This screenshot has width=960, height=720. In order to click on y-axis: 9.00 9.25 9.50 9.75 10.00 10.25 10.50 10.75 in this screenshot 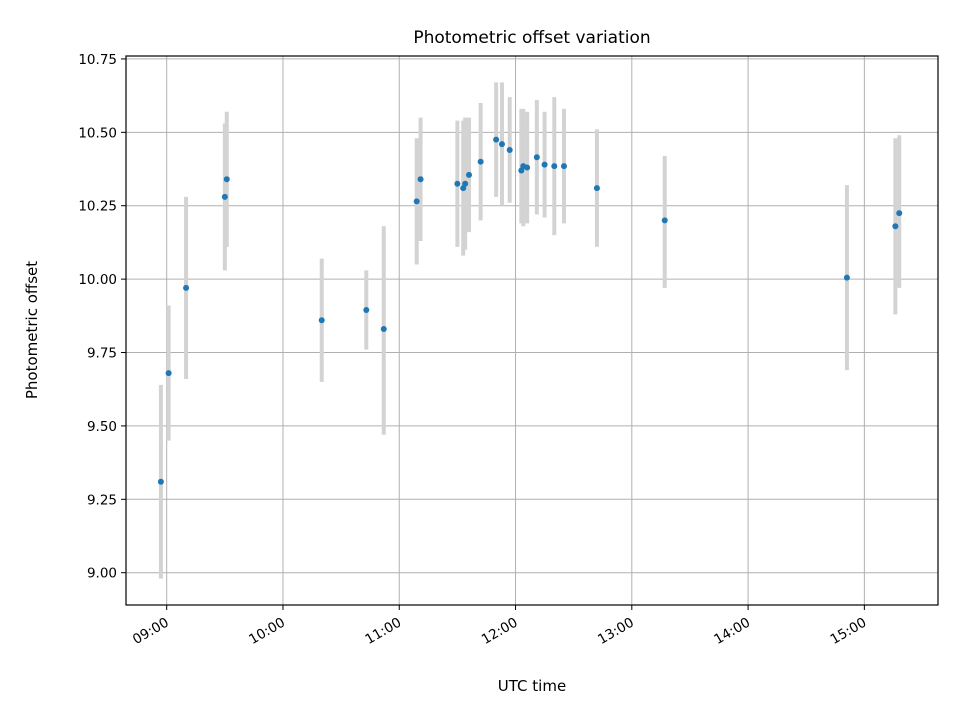, I will do `click(102, 317)`.